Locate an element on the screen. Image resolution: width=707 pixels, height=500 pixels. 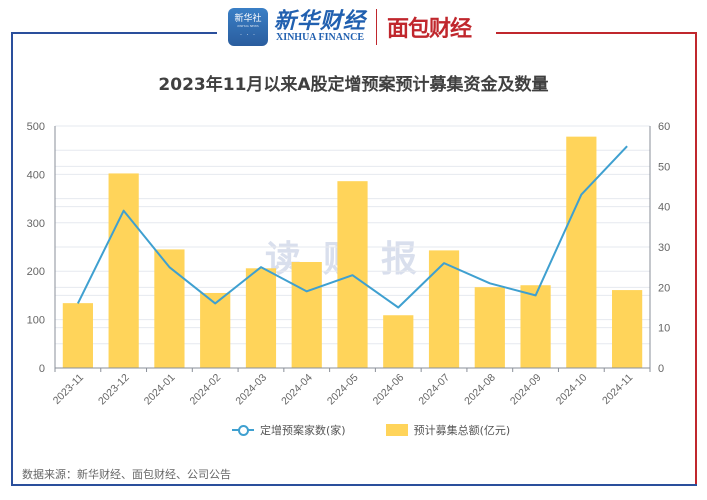
xinhua-finance-logo: 新华财经 XINHUA FINANCE is located at coordinates (320, 27).